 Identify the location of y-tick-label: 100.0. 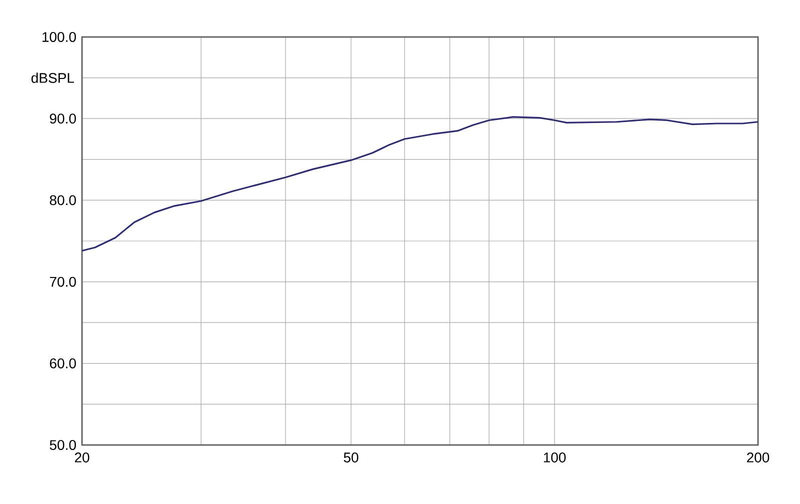
(59, 37).